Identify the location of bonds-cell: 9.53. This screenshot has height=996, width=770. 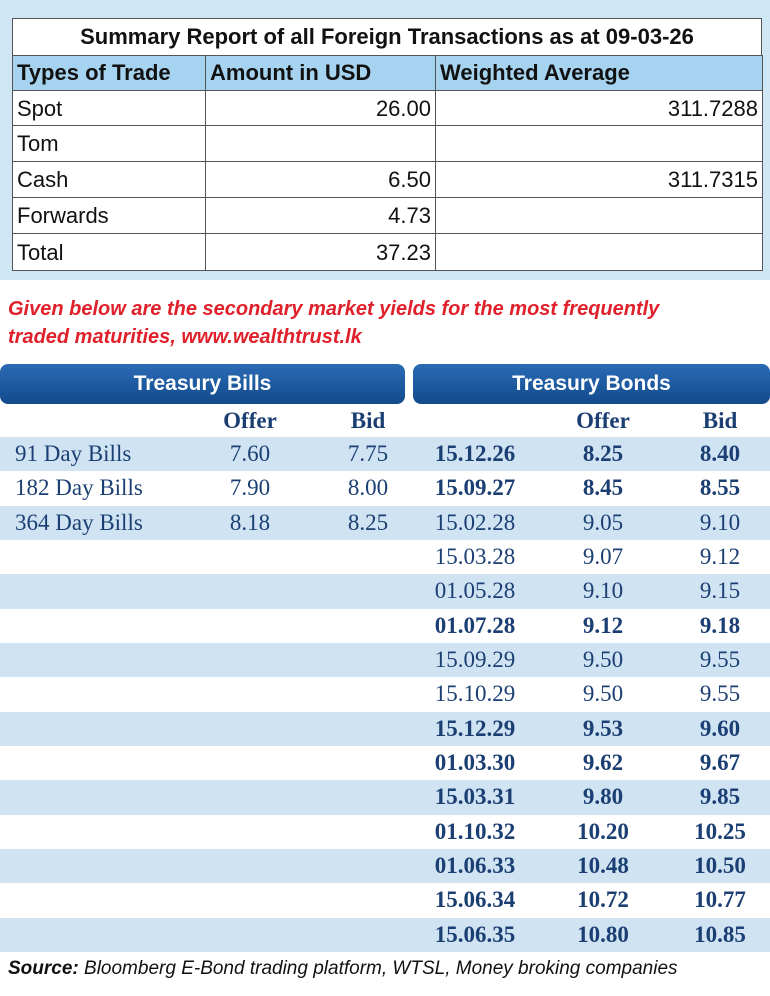
(603, 728).